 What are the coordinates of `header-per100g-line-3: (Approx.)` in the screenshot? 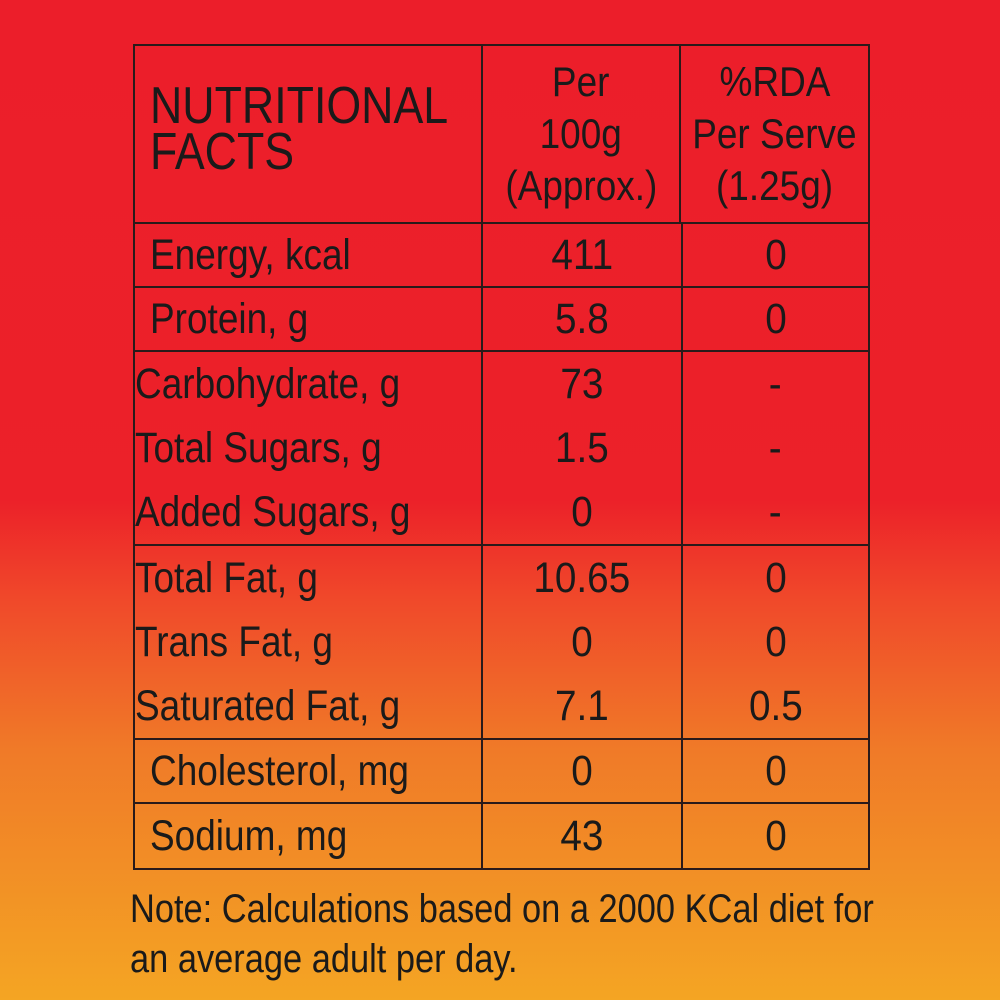 It's located at (581, 185).